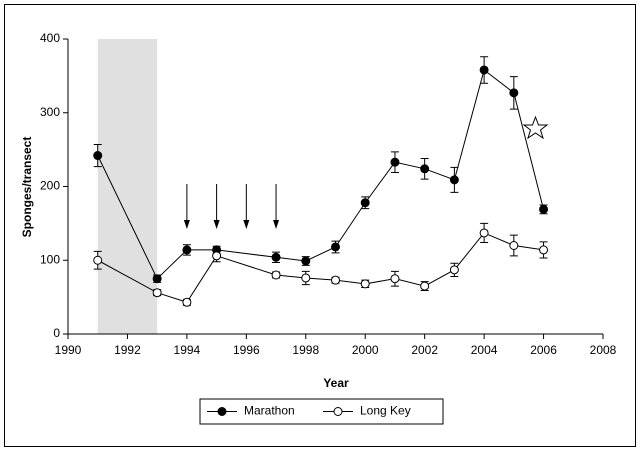  Describe the element at coordinates (50, 38) in the screenshot. I see `y-tick-label: 400` at that location.